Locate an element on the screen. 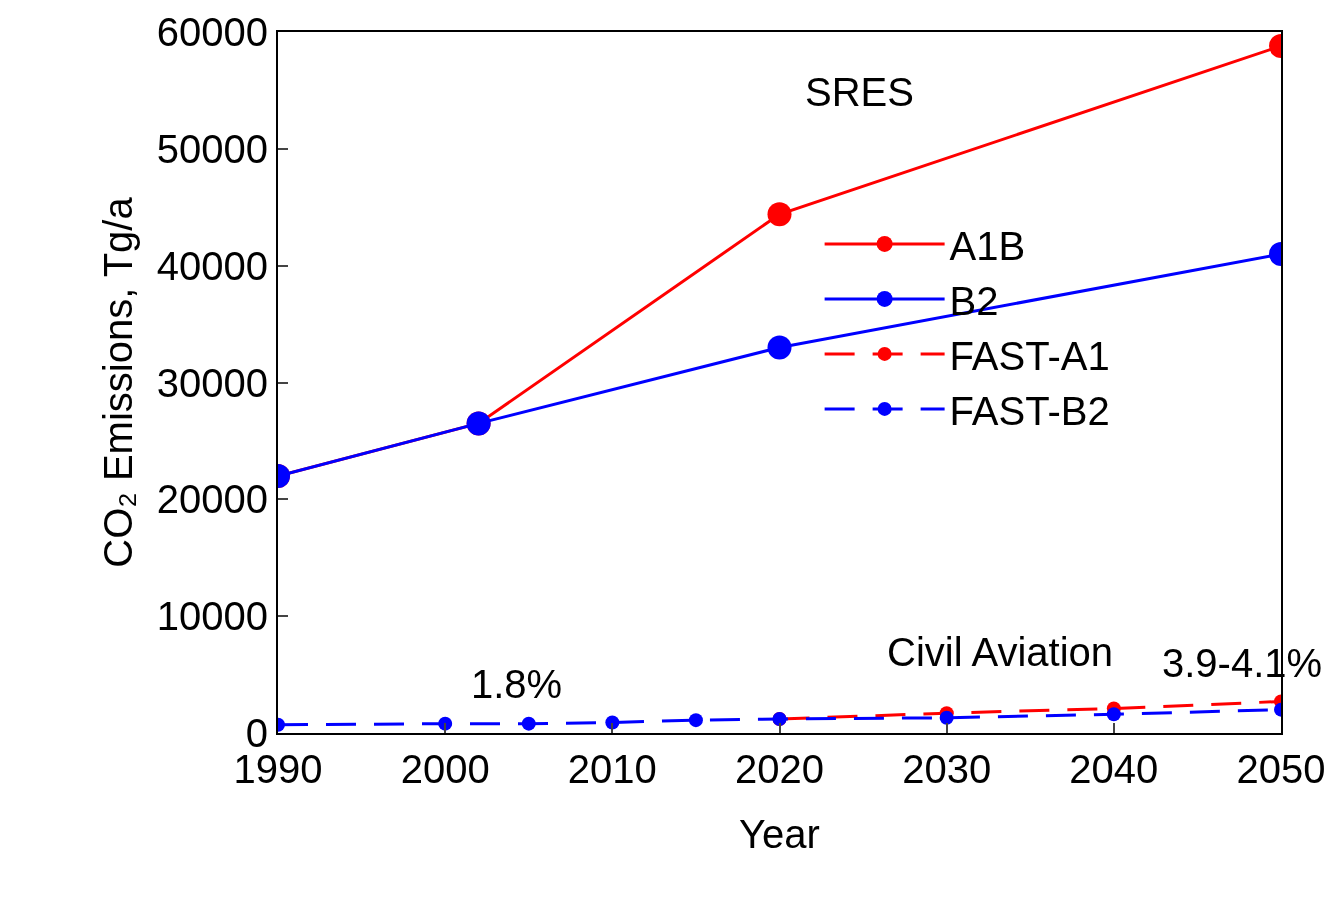  y-tick-label: 50000 is located at coordinates (212, 148).